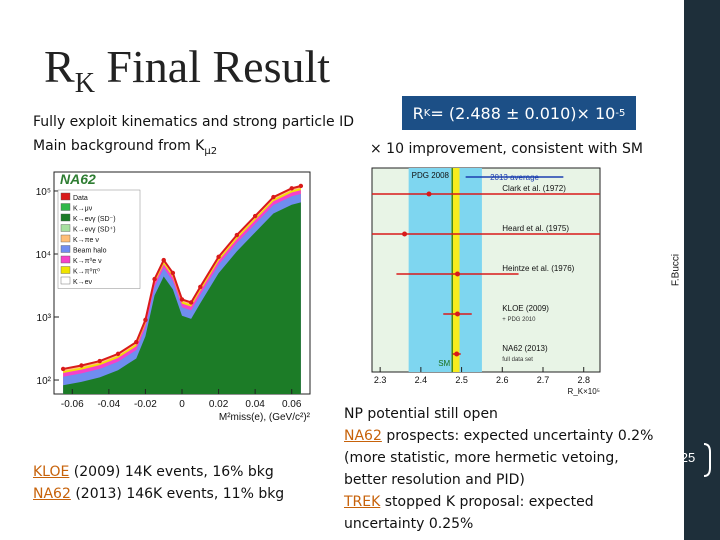  I want to click on stack-k-mu-nu, so click(182, 298).